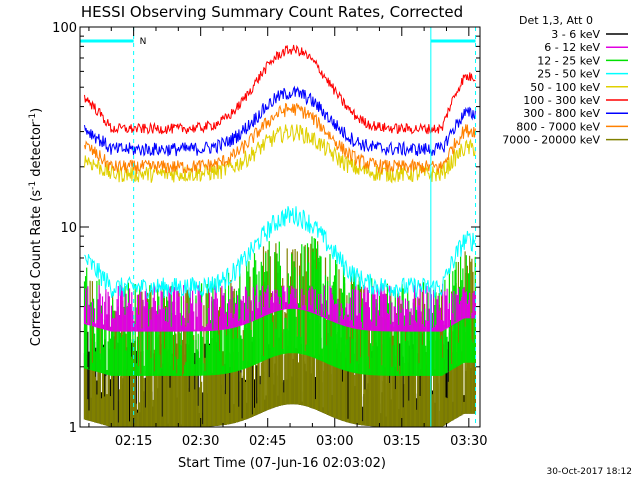 Image resolution: width=640 pixels, height=480 pixels. What do you see at coordinates (200, 441) in the screenshot?
I see `x-tick-label: 02:30` at bounding box center [200, 441].